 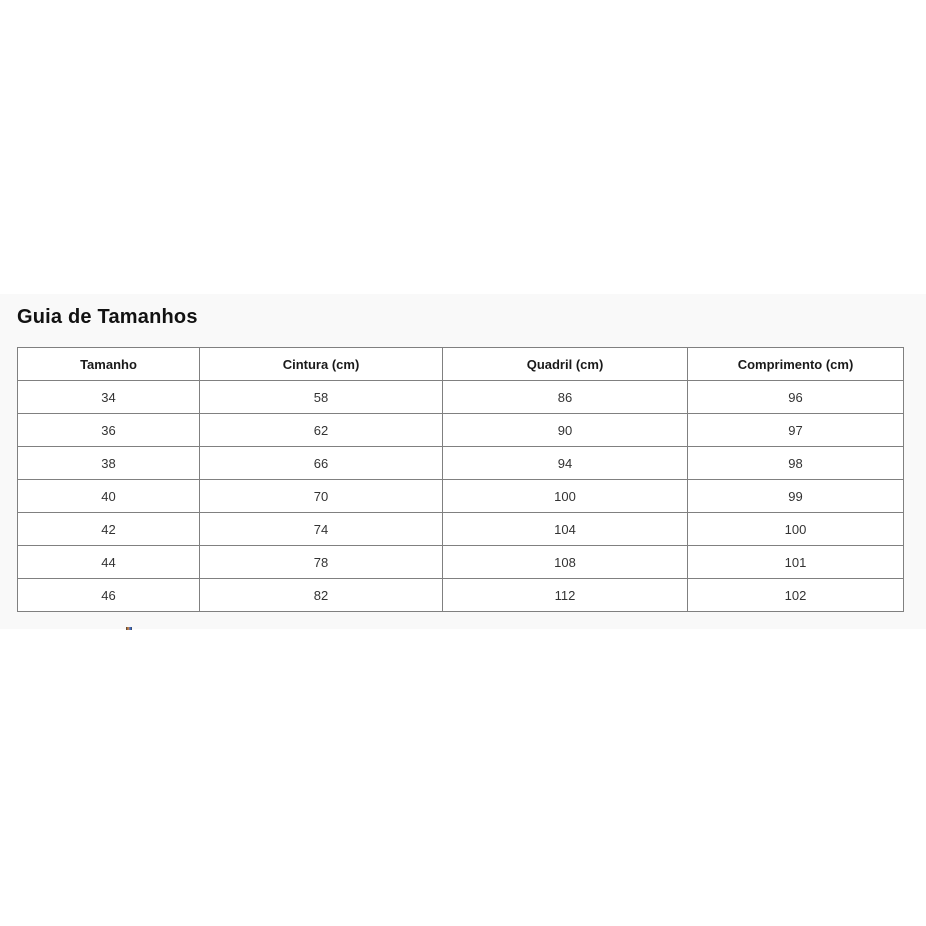 I want to click on table-row: 40 70 100 99, so click(x=460, y=496).